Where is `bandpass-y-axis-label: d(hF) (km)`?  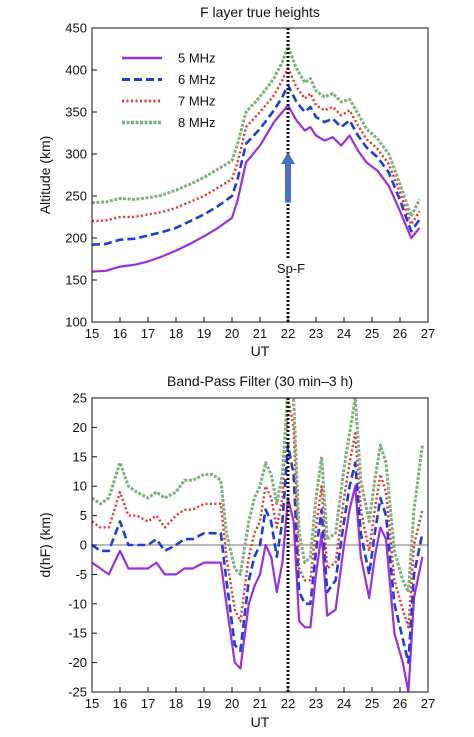 bandpass-y-axis-label: d(hF) (km) is located at coordinates (45, 544).